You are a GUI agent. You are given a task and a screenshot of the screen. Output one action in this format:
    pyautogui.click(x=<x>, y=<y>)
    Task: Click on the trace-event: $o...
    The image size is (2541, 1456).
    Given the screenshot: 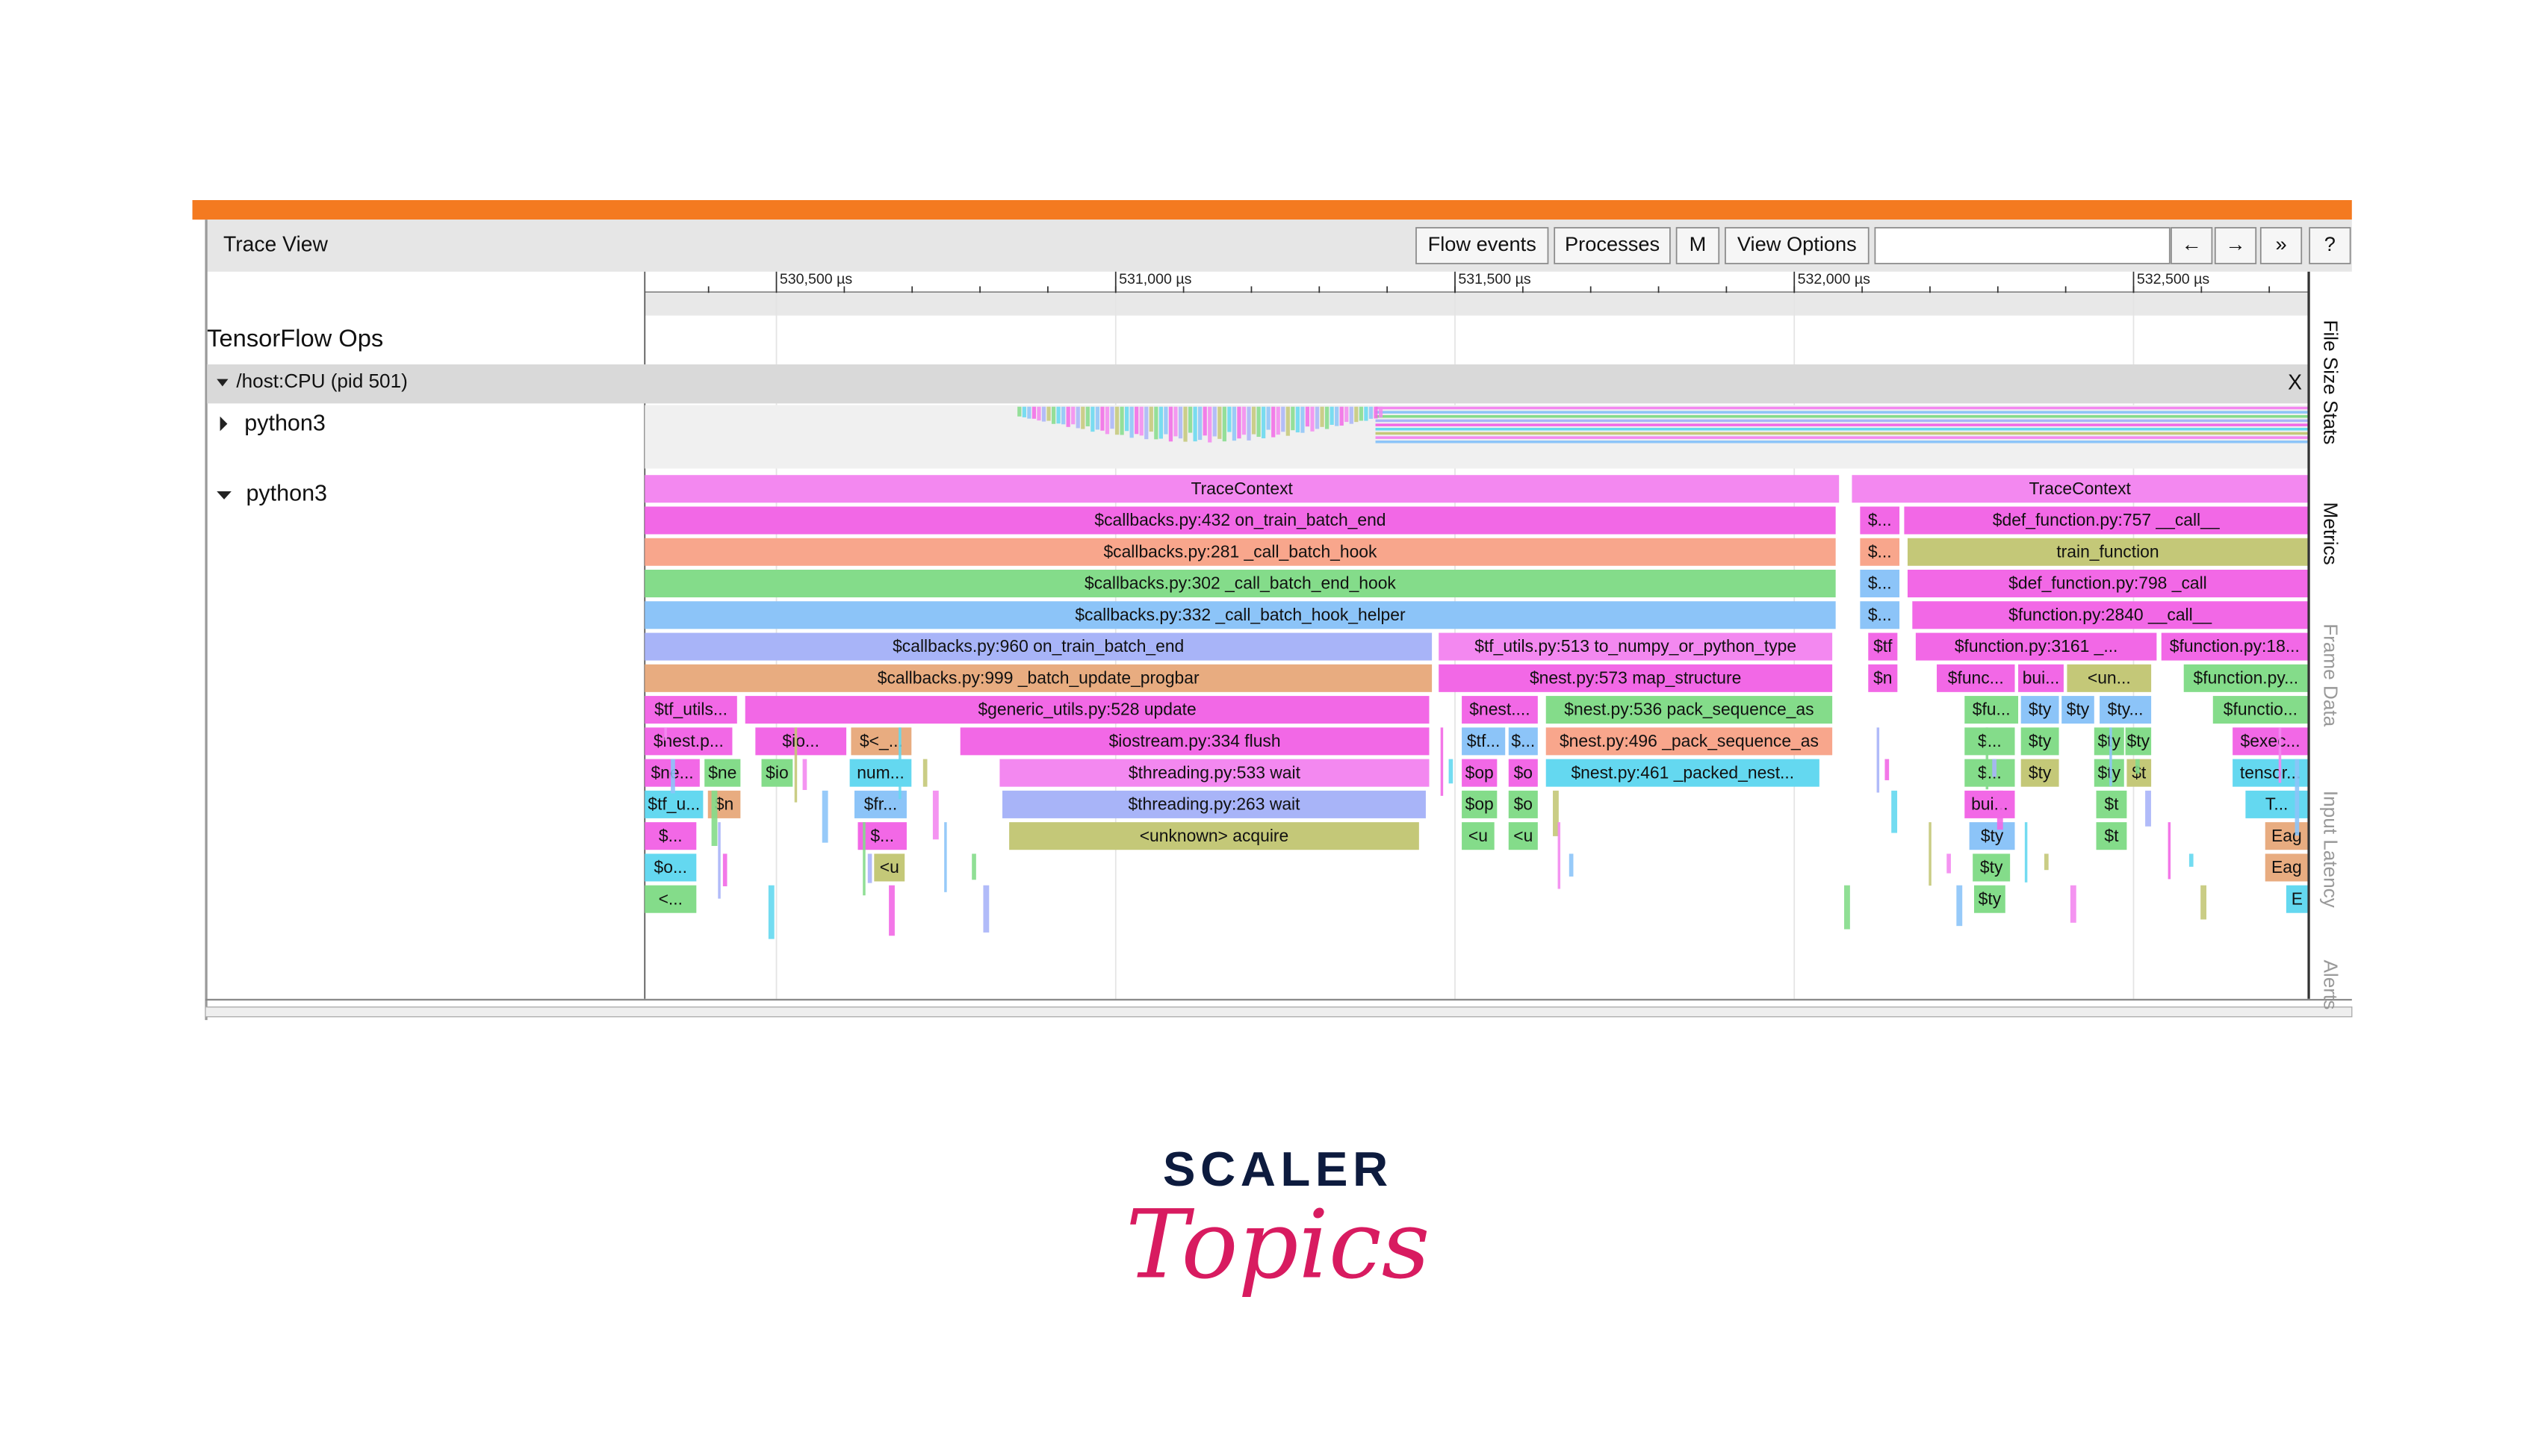 What is the action you would take?
    pyautogui.click(x=671, y=867)
    